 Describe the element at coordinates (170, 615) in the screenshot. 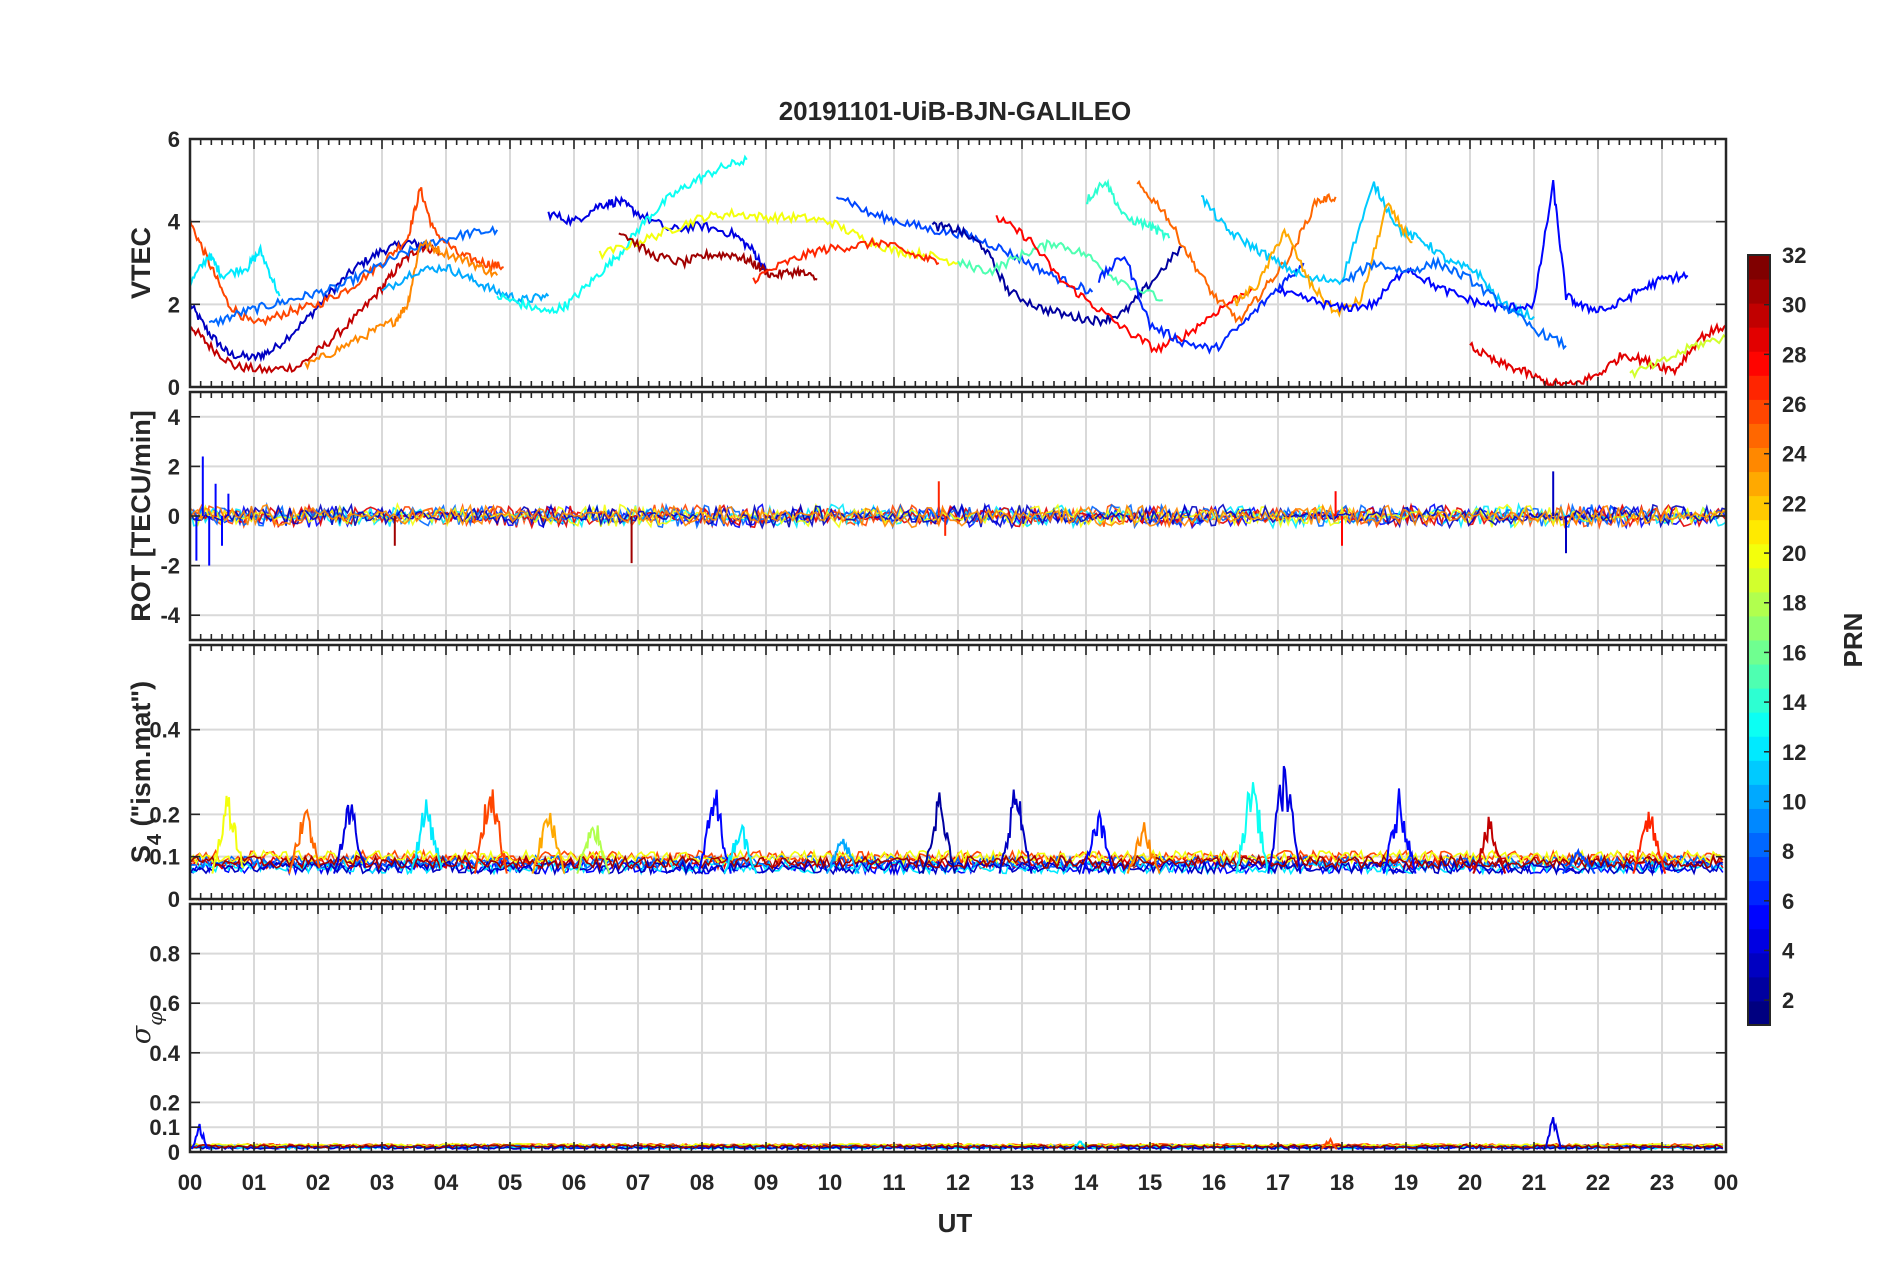

I see `y-tick-label: -4` at that location.